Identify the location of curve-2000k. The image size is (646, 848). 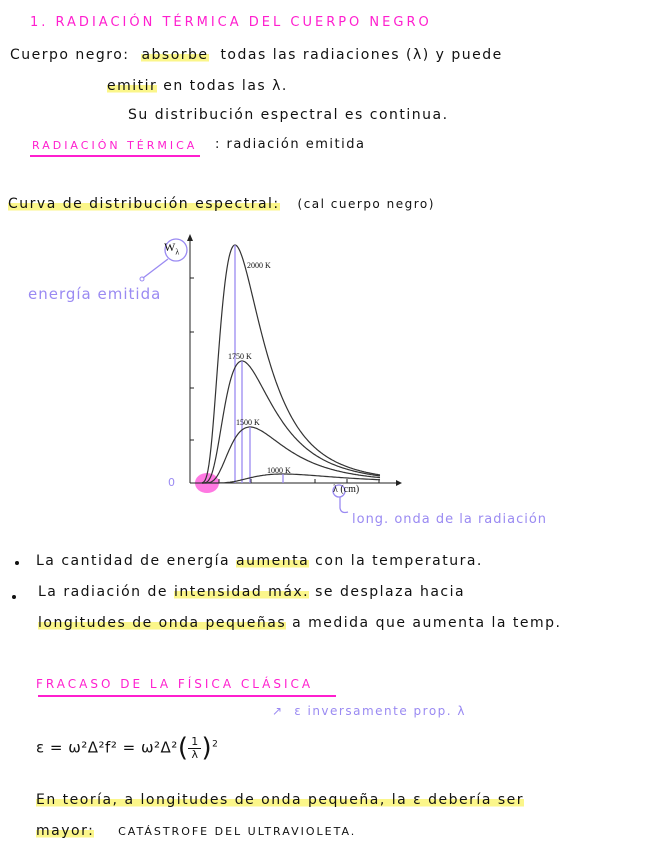
(291, 364).